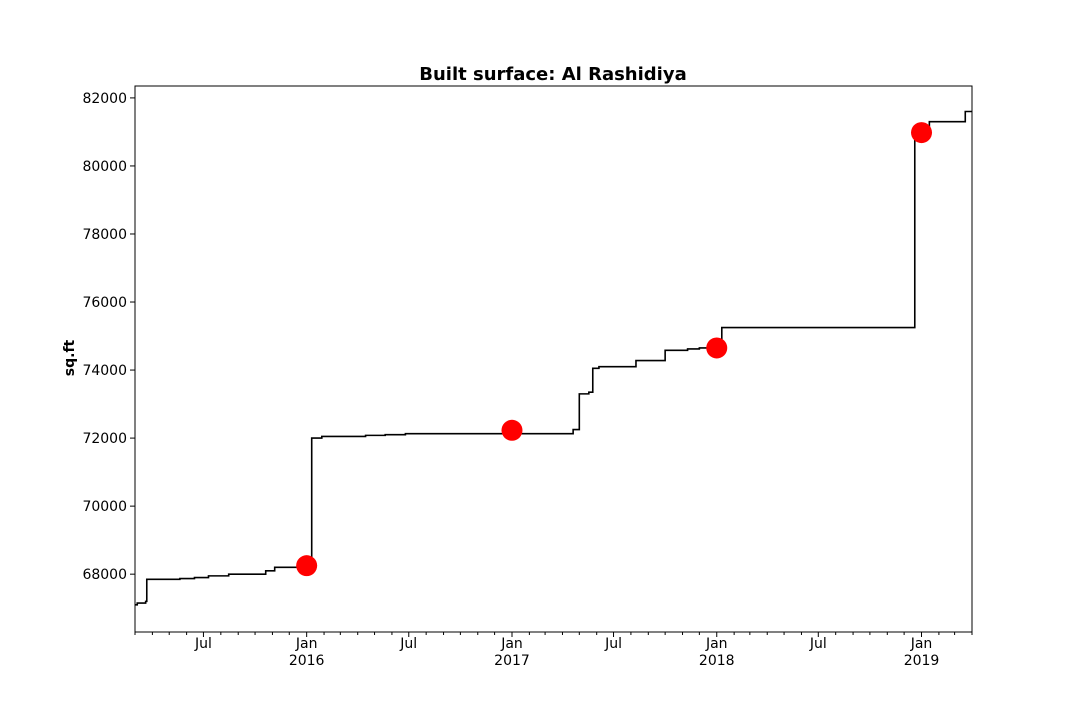 This screenshot has width=1080, height=720. Describe the element at coordinates (104, 371) in the screenshot. I see `y-tick-label: 74000` at that location.